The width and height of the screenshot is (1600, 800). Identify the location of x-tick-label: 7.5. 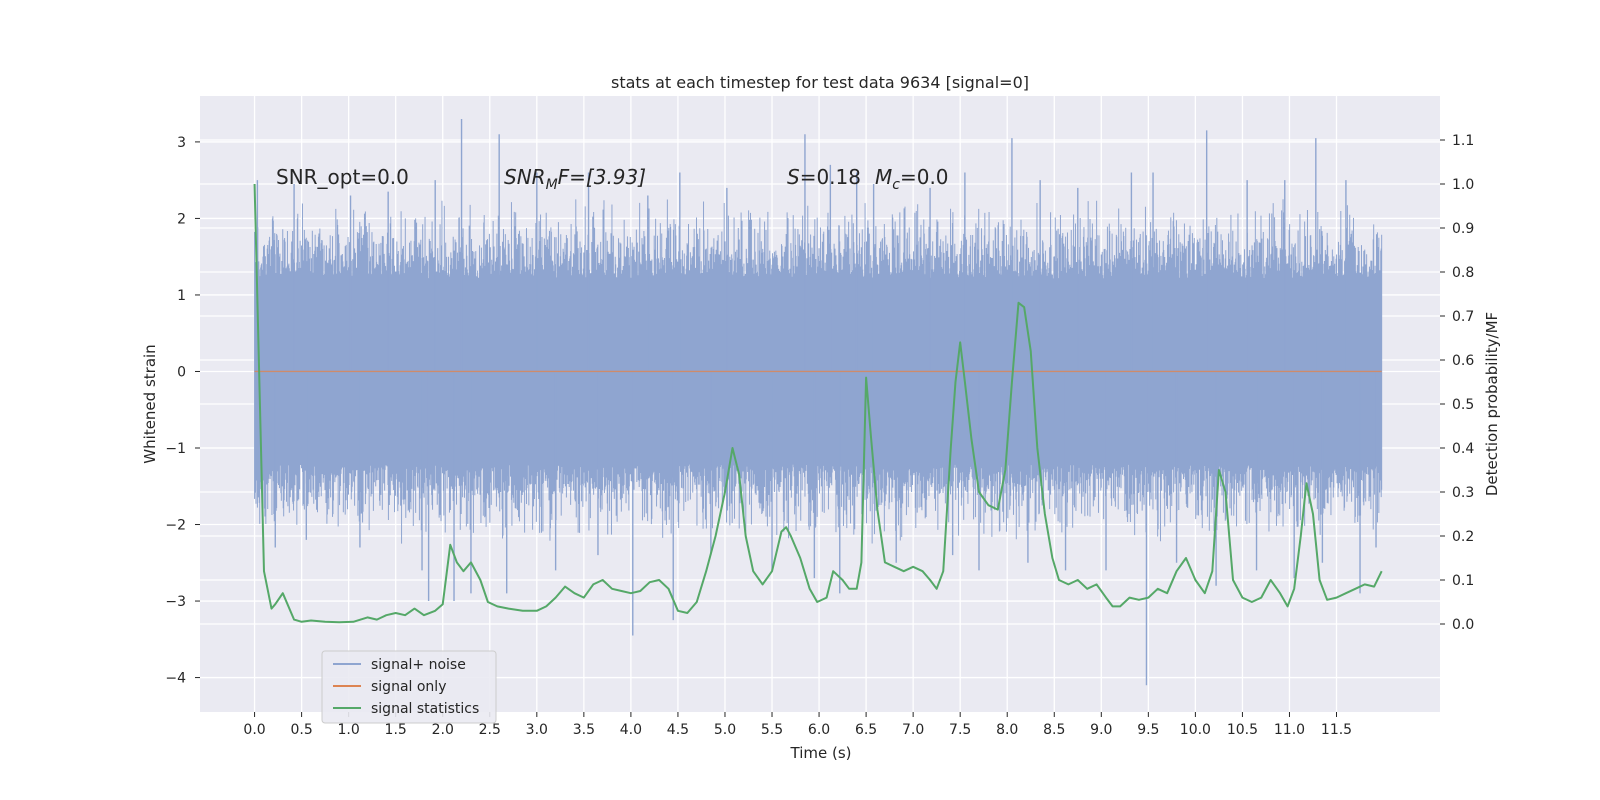
(960, 730).